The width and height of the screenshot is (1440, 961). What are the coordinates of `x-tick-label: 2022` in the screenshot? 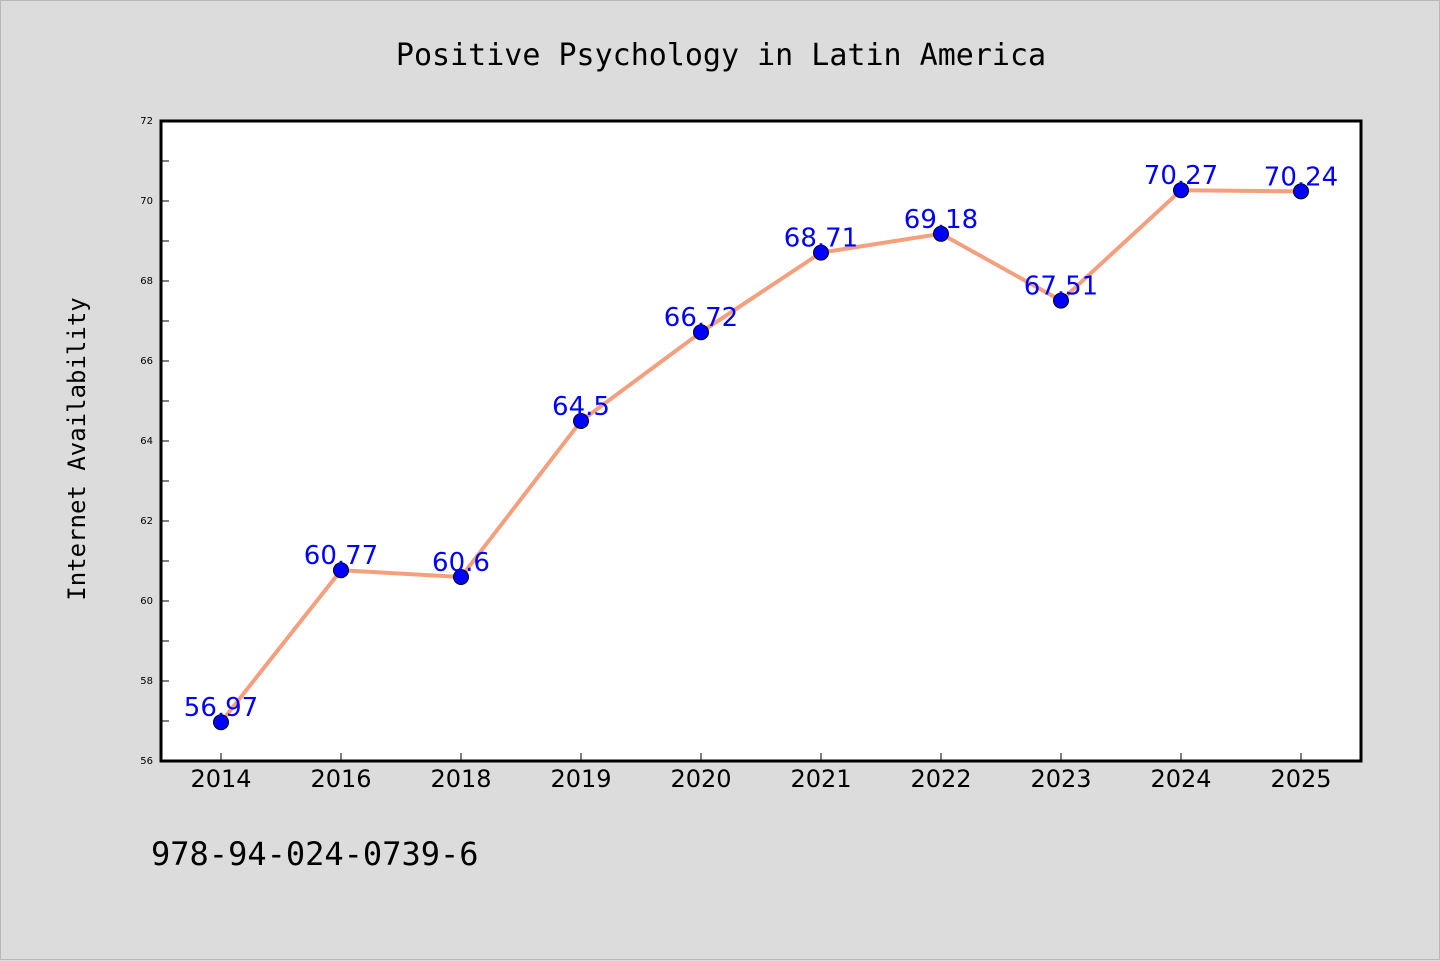 It's located at (940, 779).